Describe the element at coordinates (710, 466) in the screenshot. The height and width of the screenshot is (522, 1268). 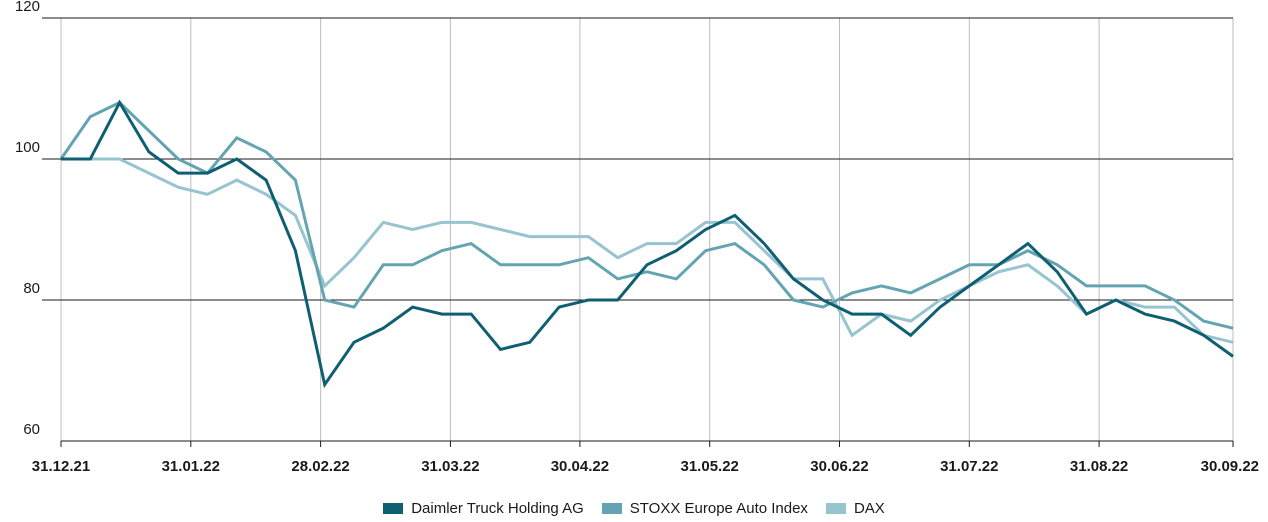
I see `x-tick-label: 31.05.22` at that location.